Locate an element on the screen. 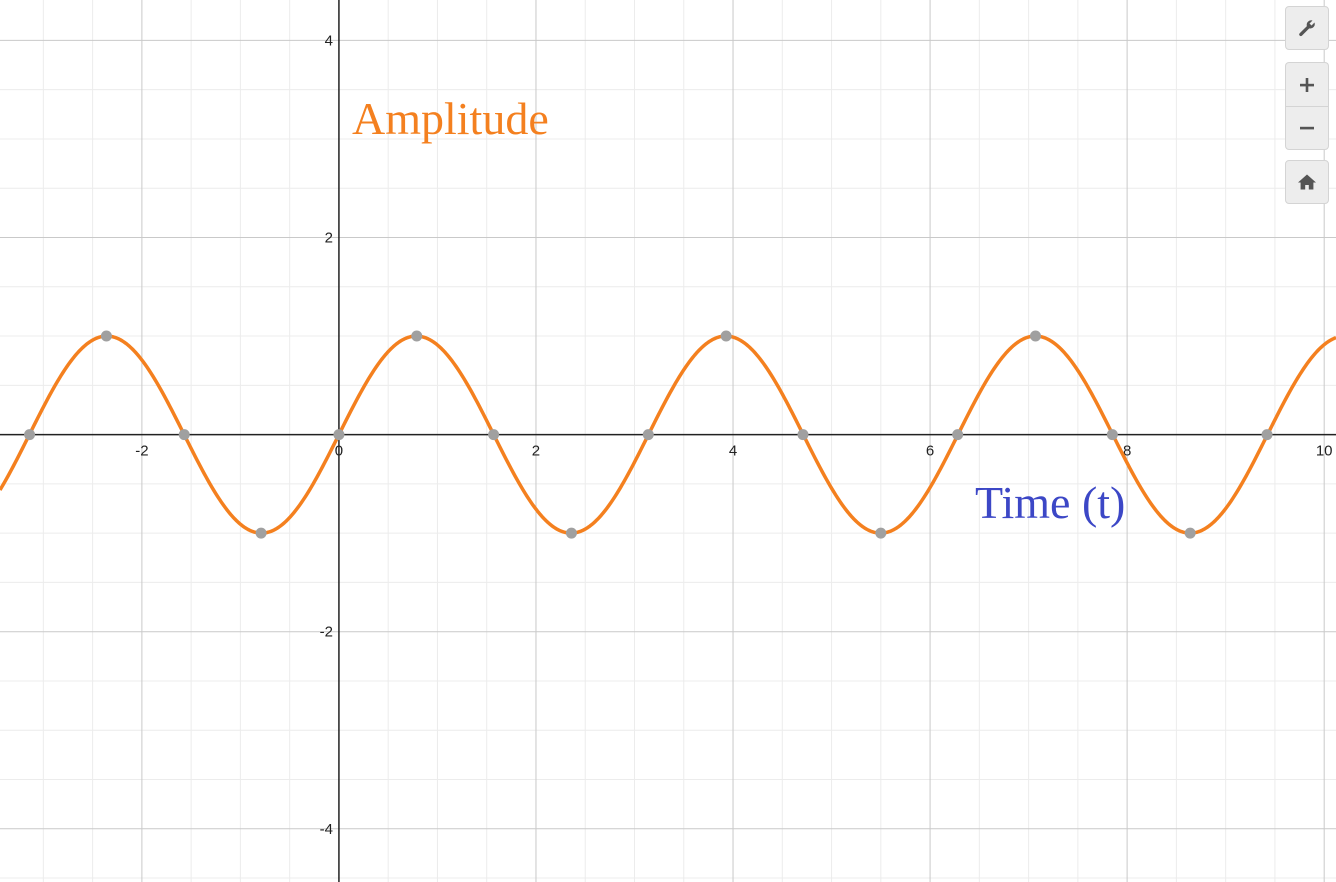 The width and height of the screenshot is (1336, 882). home-button is located at coordinates (1307, 182).